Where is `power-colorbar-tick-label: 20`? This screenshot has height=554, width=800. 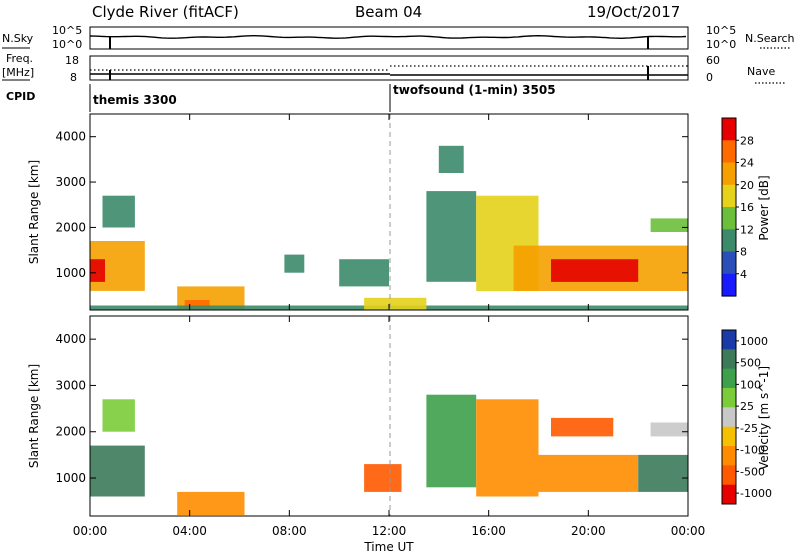
power-colorbar-tick-label: 20 is located at coordinates (747, 185).